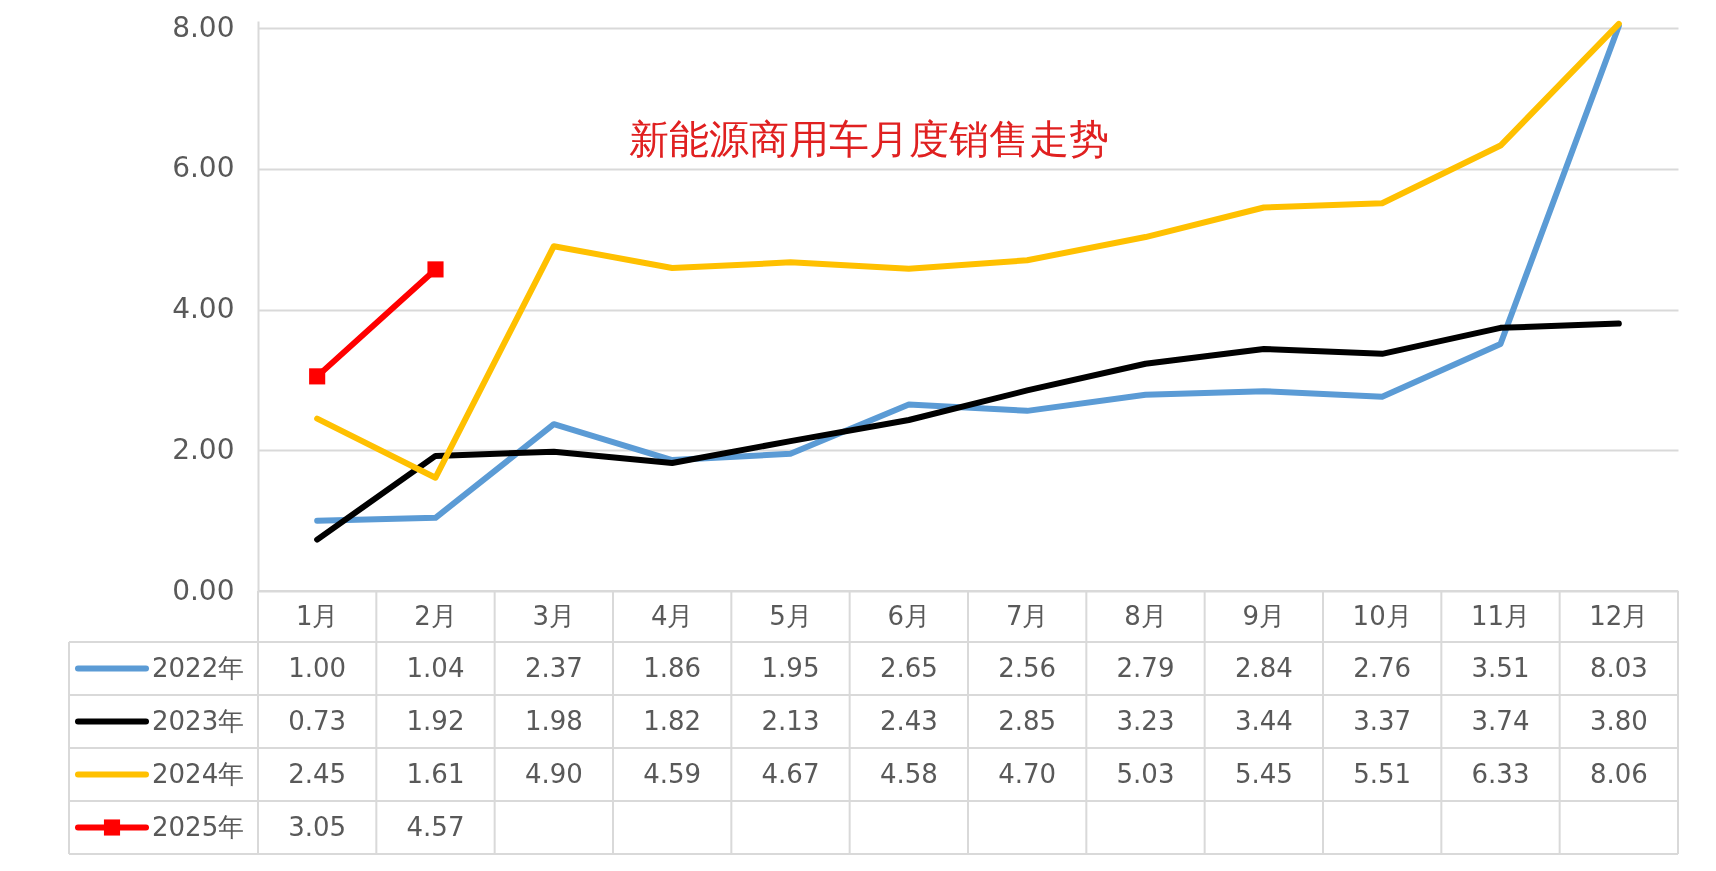  Describe the element at coordinates (435, 720) in the screenshot. I see `data-label: 1.92` at that location.